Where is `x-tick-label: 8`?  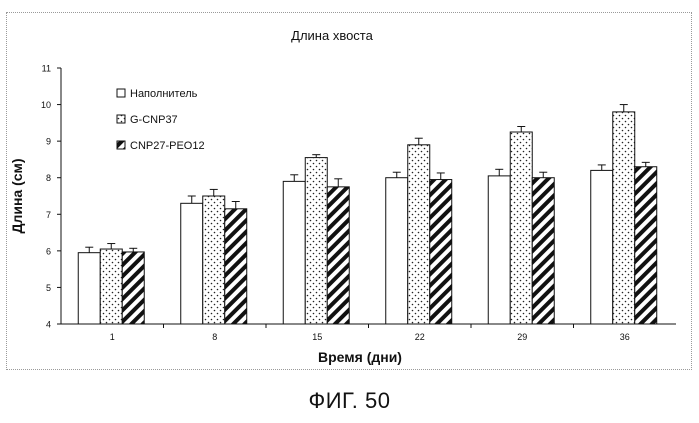
x-tick-label: 8 is located at coordinates (214, 337).